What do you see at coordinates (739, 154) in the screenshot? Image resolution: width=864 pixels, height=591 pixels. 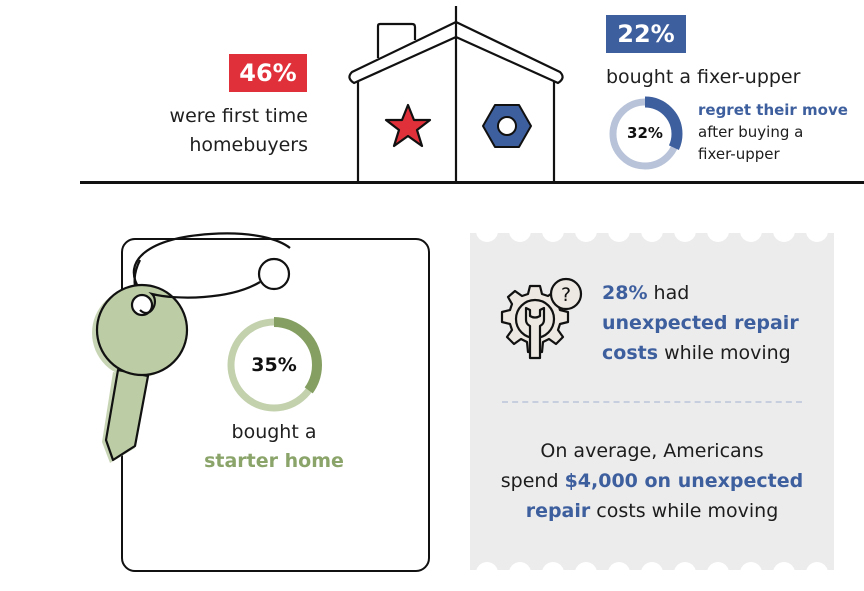 I see `regret-line3: fixer-upper` at bounding box center [739, 154].